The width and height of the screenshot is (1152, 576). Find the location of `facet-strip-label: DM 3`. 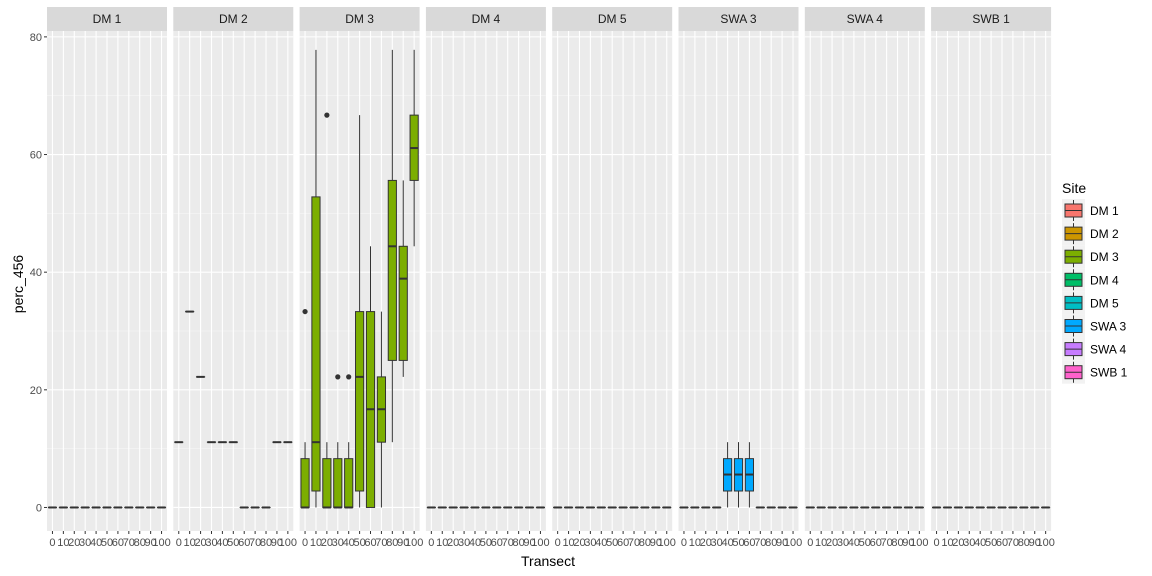

facet-strip-label: DM 3 is located at coordinates (359, 19).